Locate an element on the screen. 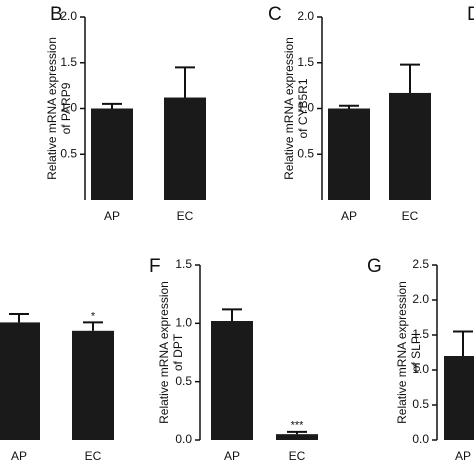 This screenshot has height=474, width=474. panel-letter: G is located at coordinates (374, 266).